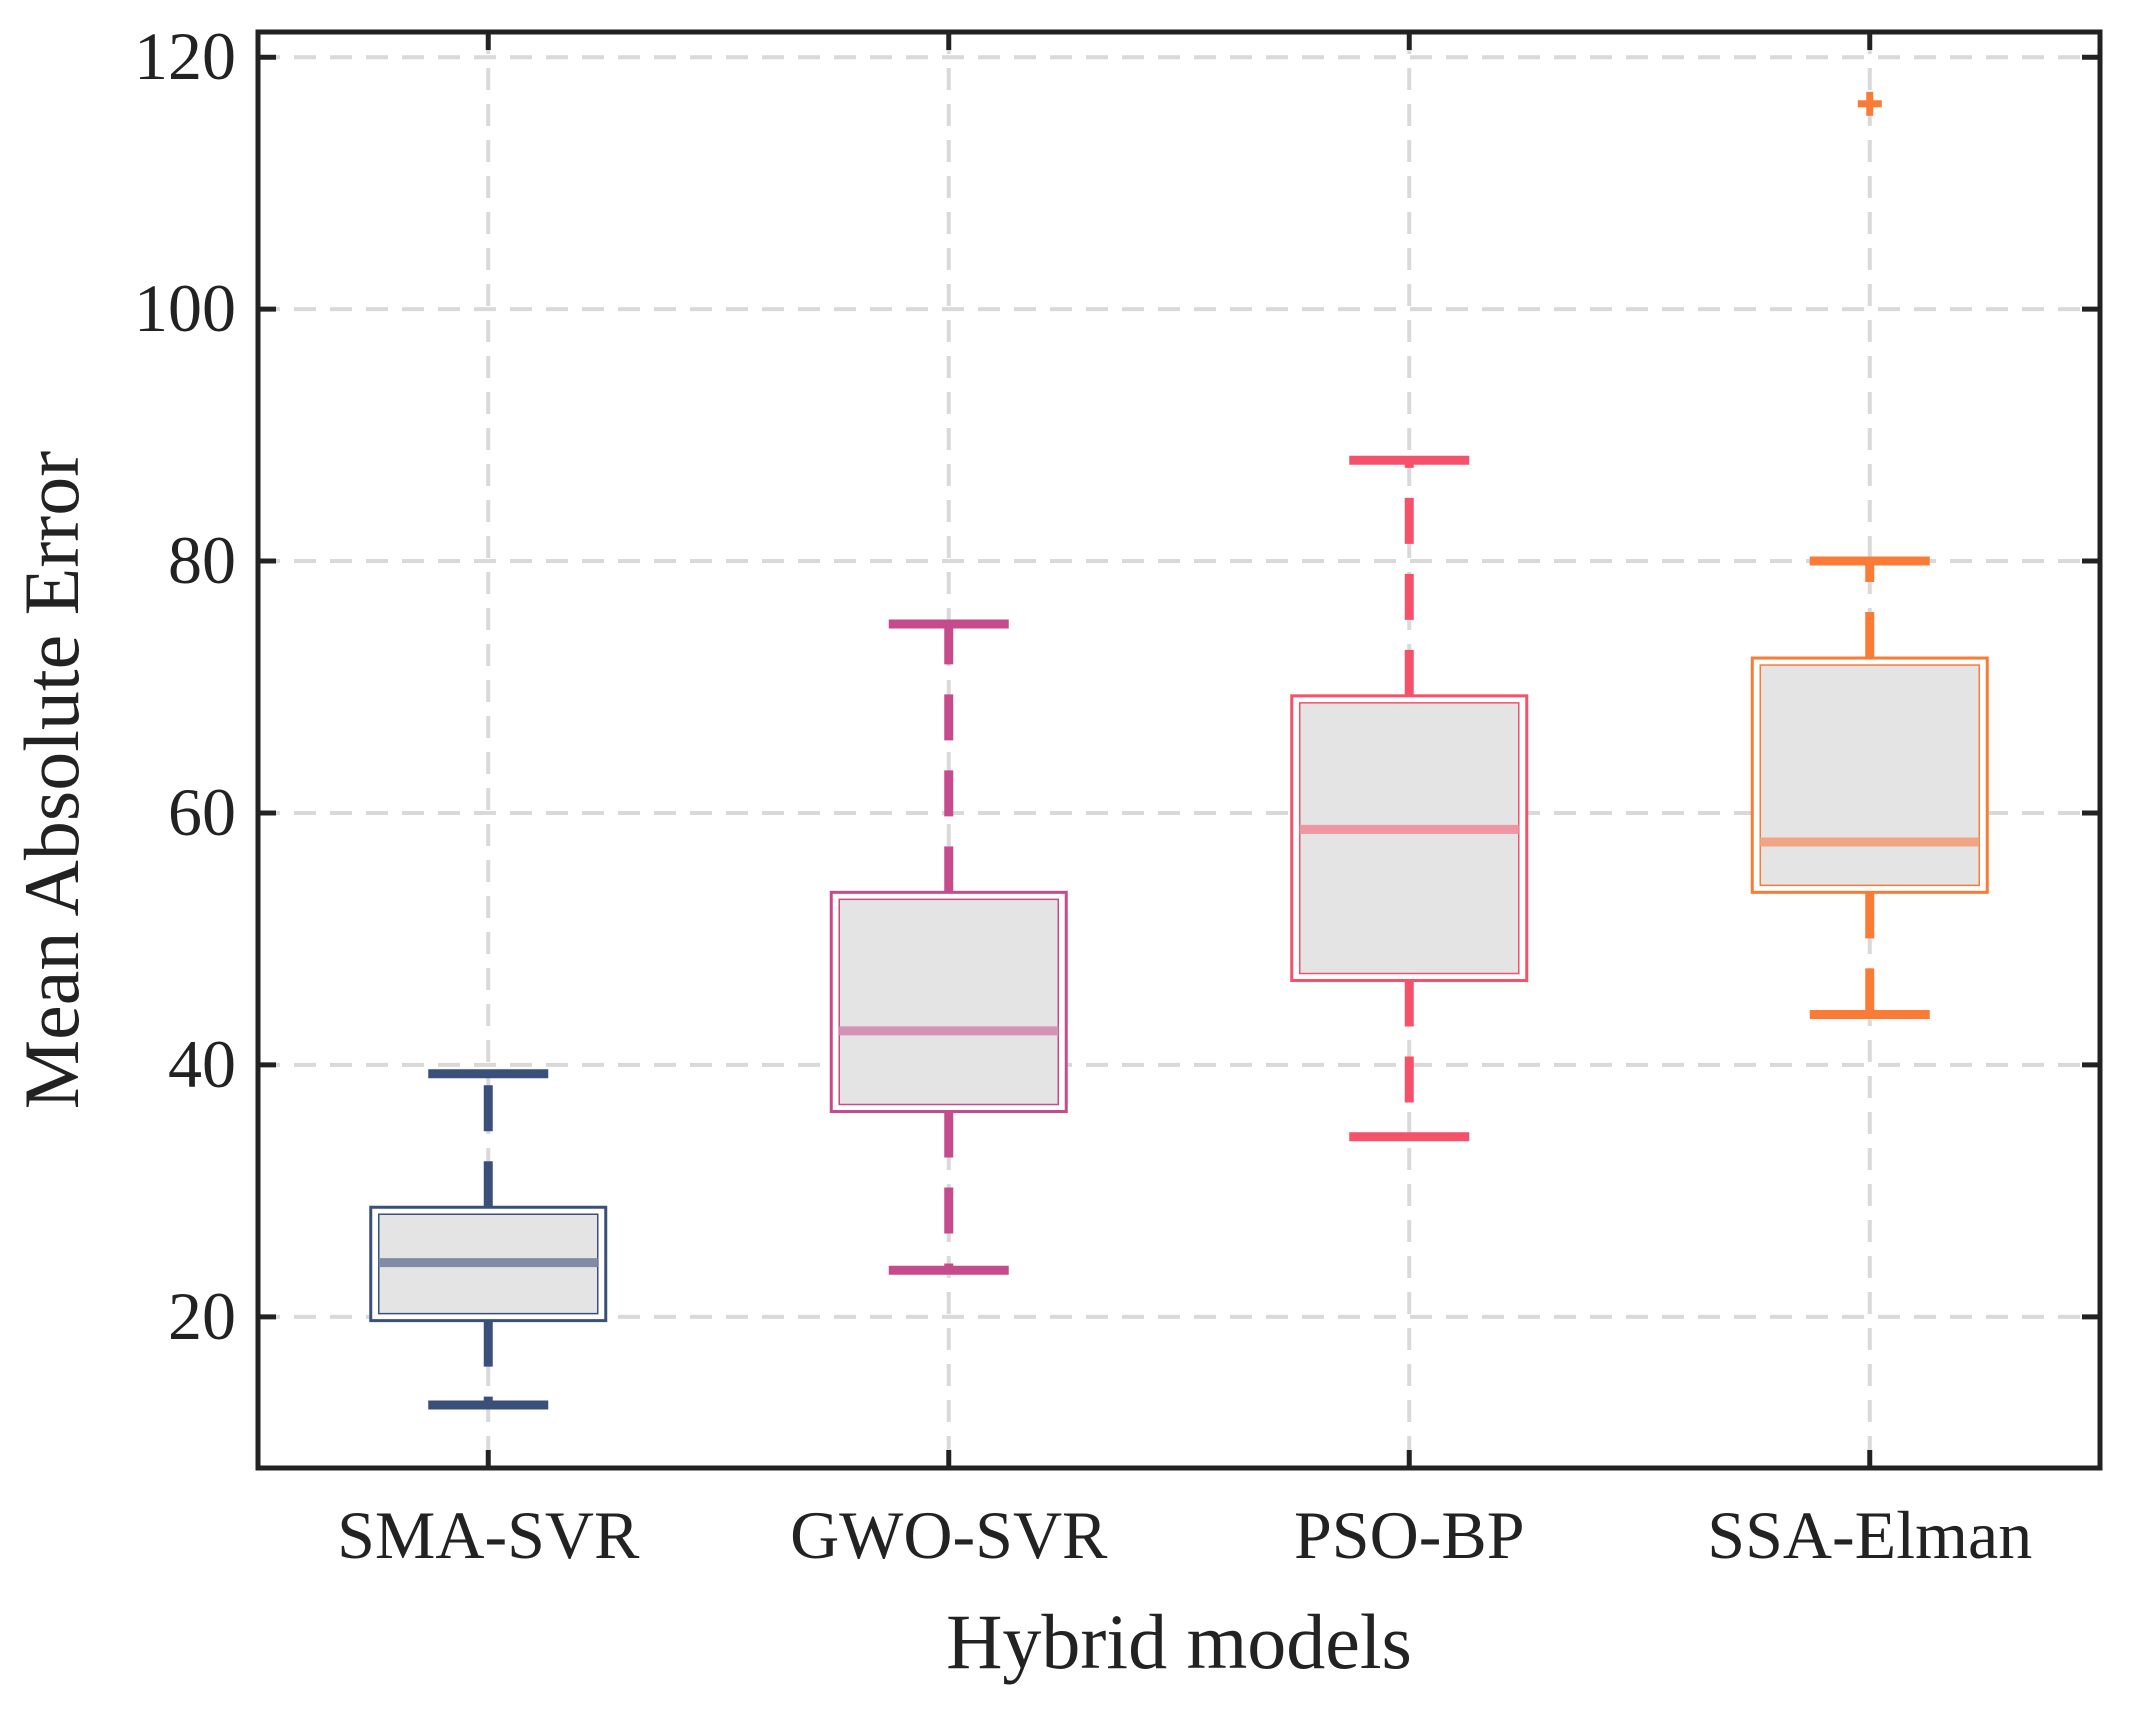 The height and width of the screenshot is (1714, 2133). What do you see at coordinates (1869, 1535) in the screenshot?
I see `x-tick-label: SSA-Elman` at bounding box center [1869, 1535].